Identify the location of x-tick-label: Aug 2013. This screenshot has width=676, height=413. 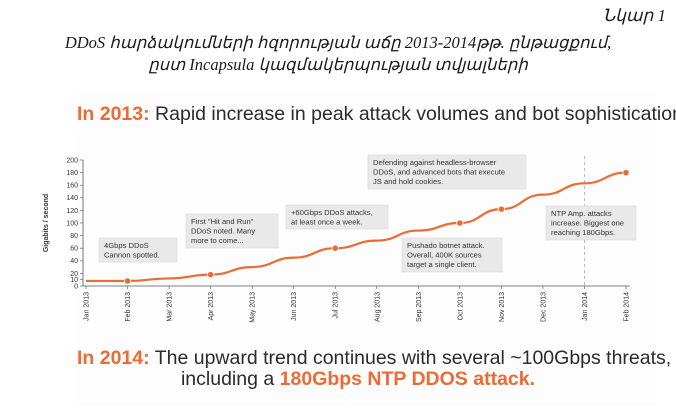
(377, 307).